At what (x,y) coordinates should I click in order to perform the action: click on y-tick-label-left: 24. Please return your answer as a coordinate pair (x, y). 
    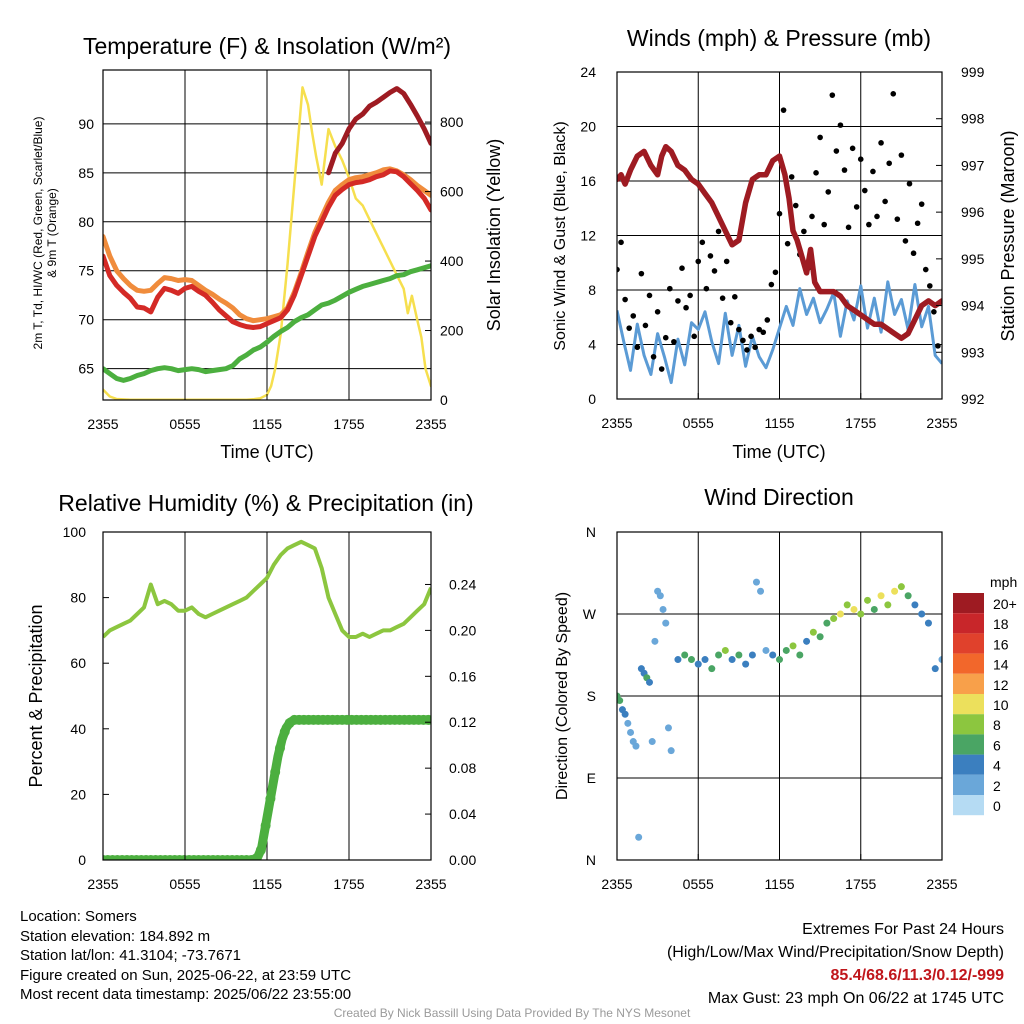
    Looking at the image, I should click on (588, 72).